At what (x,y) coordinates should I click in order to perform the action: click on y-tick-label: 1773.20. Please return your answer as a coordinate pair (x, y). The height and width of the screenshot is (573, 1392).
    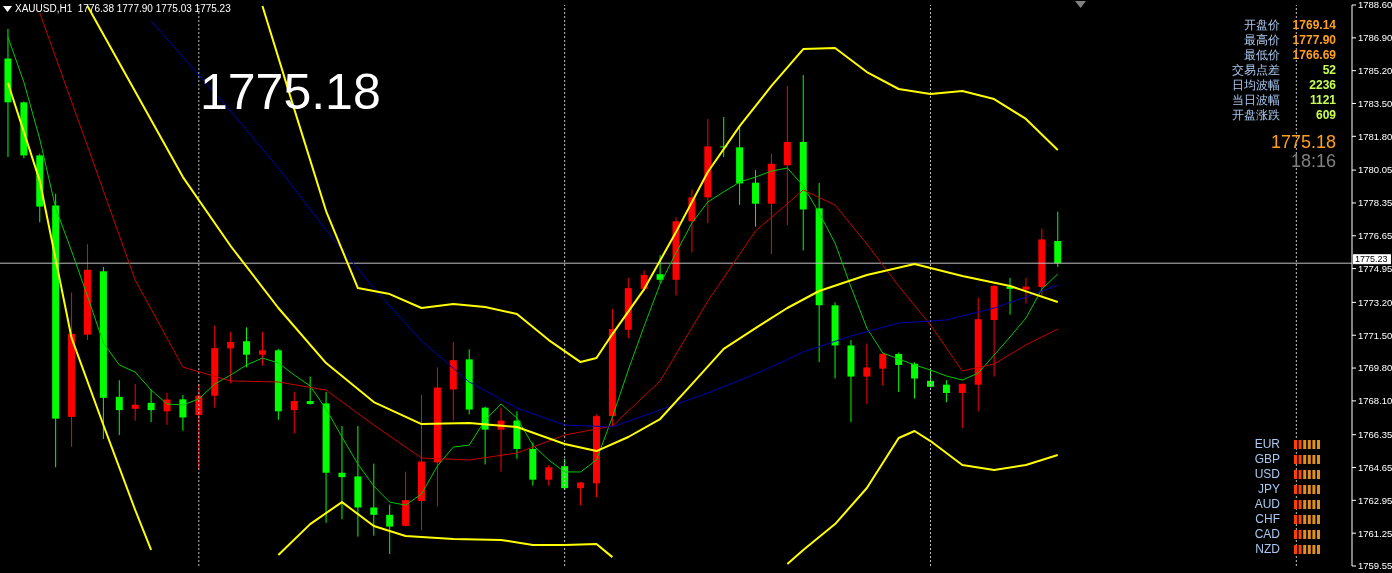
    Looking at the image, I should click on (1375, 302).